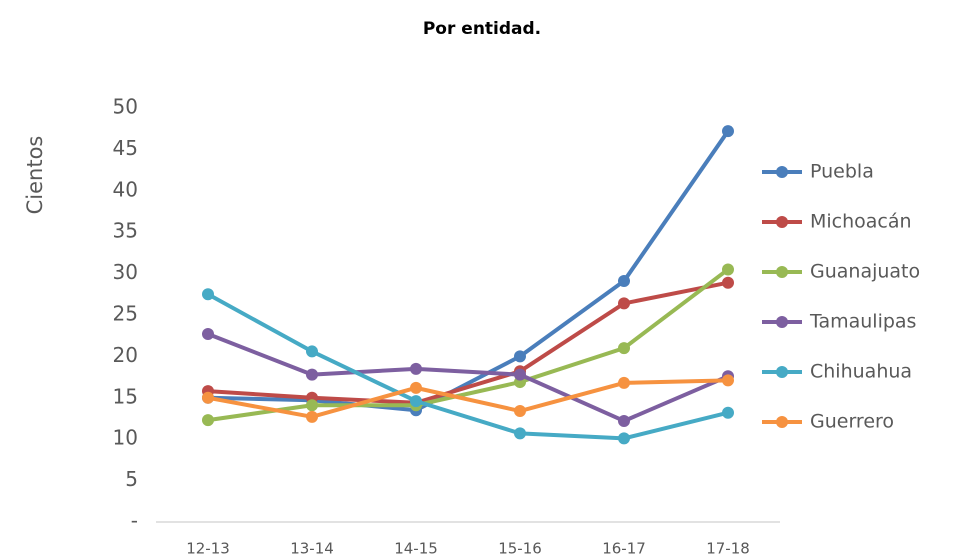 This screenshot has height=559, width=964. What do you see at coordinates (125, 107) in the screenshot?
I see `y-tick-label: 50` at bounding box center [125, 107].